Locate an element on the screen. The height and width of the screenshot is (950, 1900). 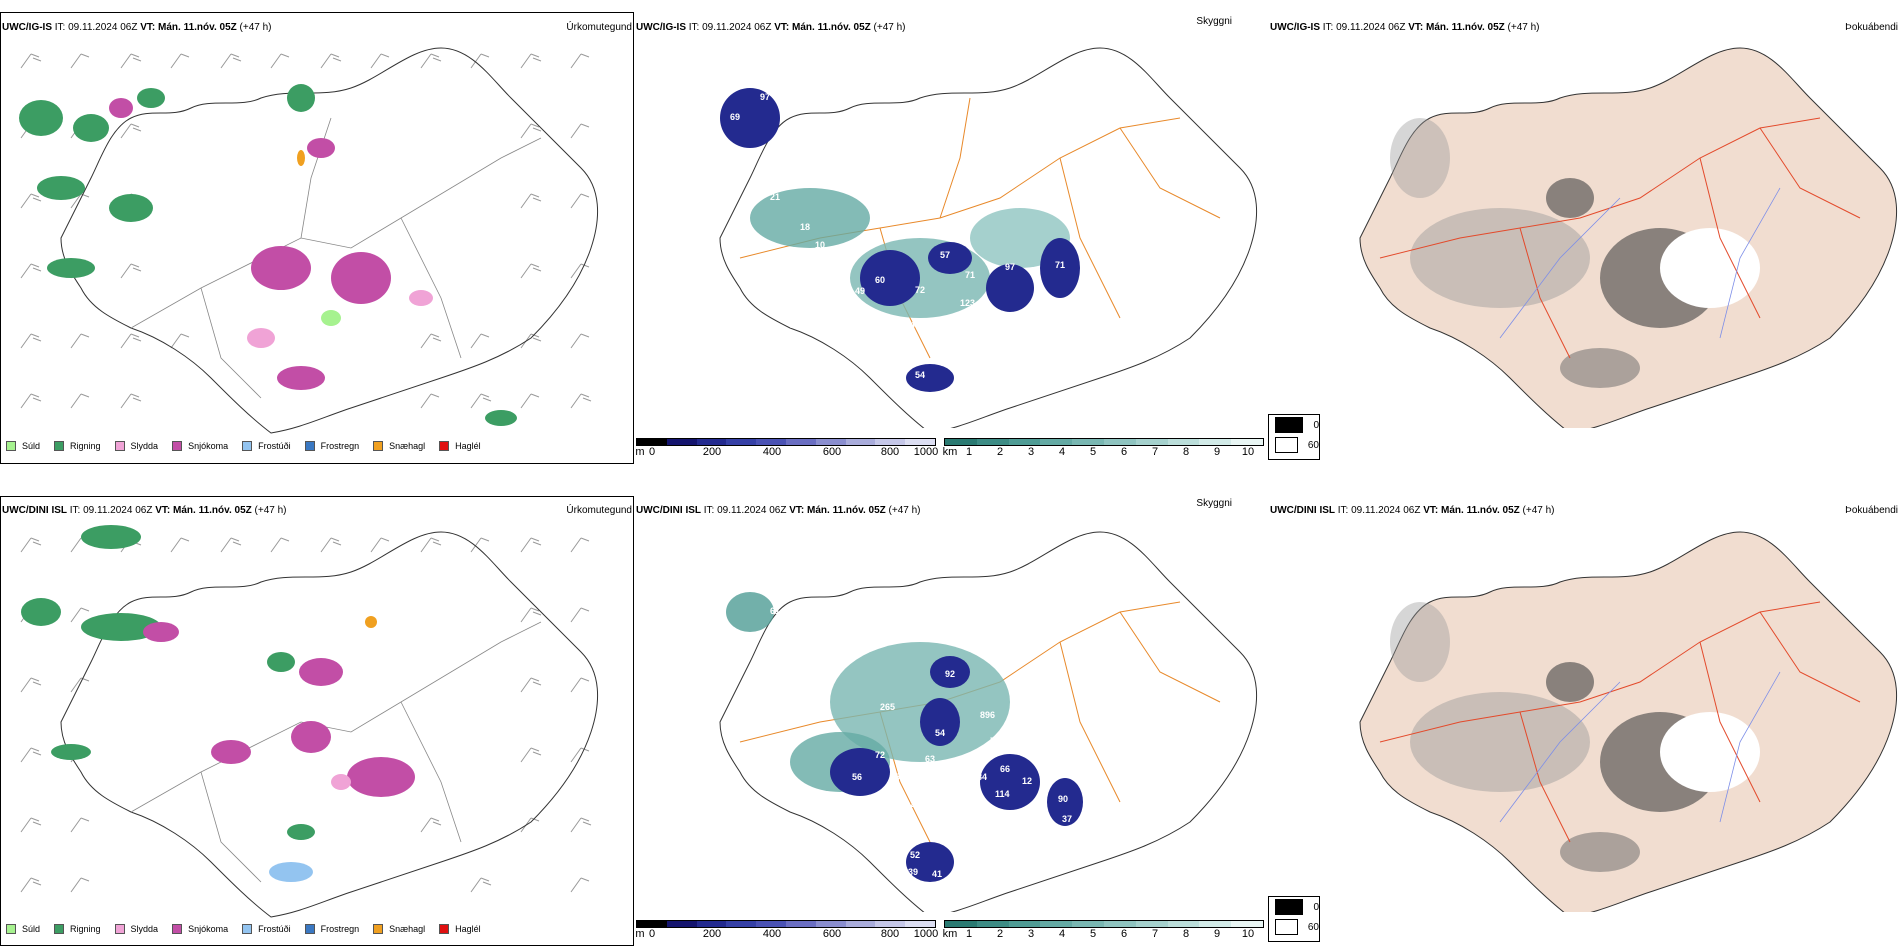
ceiling-label: 205 is located at coordinates (892, 330).